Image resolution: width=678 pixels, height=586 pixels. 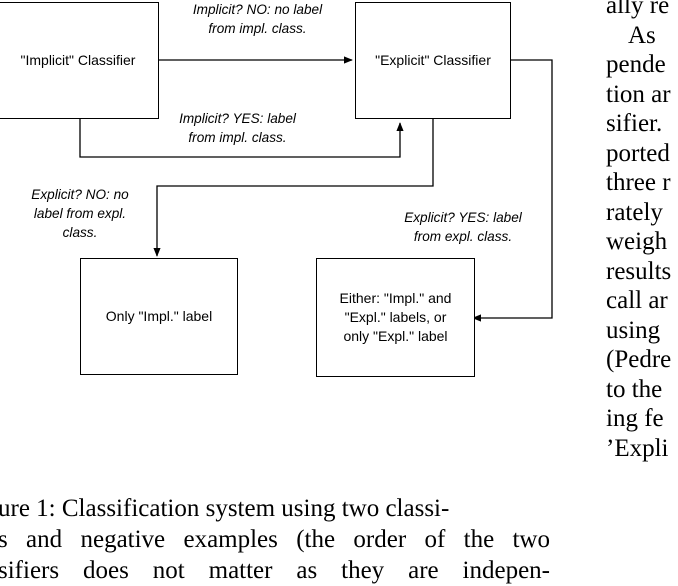 I want to click on edge-label-explicit-yes: Explicit? YES: label from expl. class., so click(x=463, y=227).